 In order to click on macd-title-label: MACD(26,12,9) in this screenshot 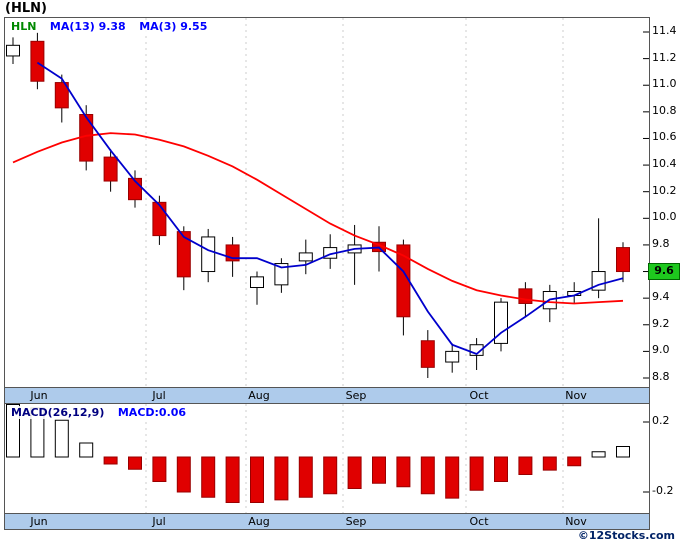, I will do `click(58, 412)`.